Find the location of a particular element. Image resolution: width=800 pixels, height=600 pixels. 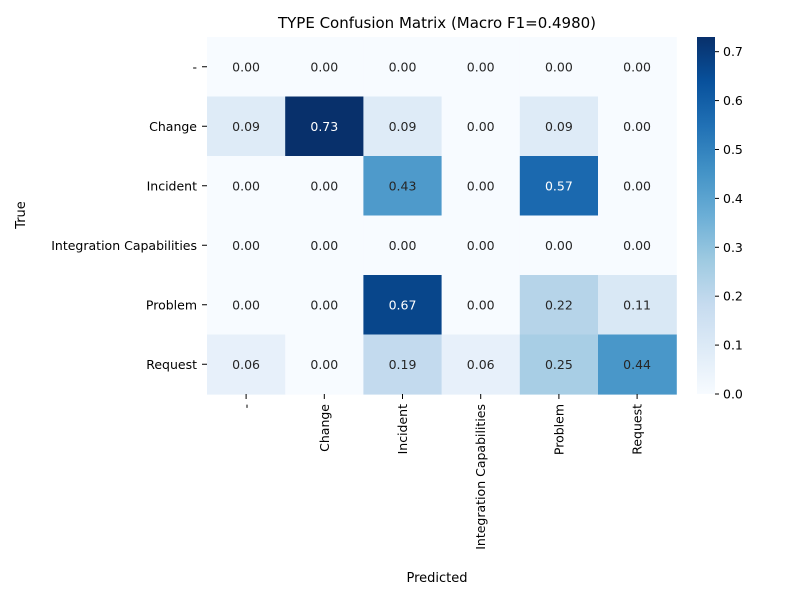

cell-value-label: 0.44 is located at coordinates (637, 364).